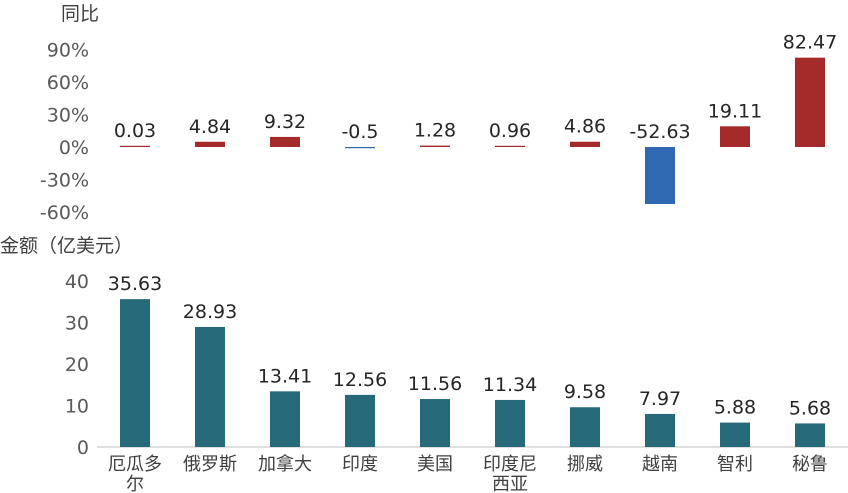 Image resolution: width=848 pixels, height=493 pixels. I want to click on top-y-tick-label: 90%, so click(68, 51).